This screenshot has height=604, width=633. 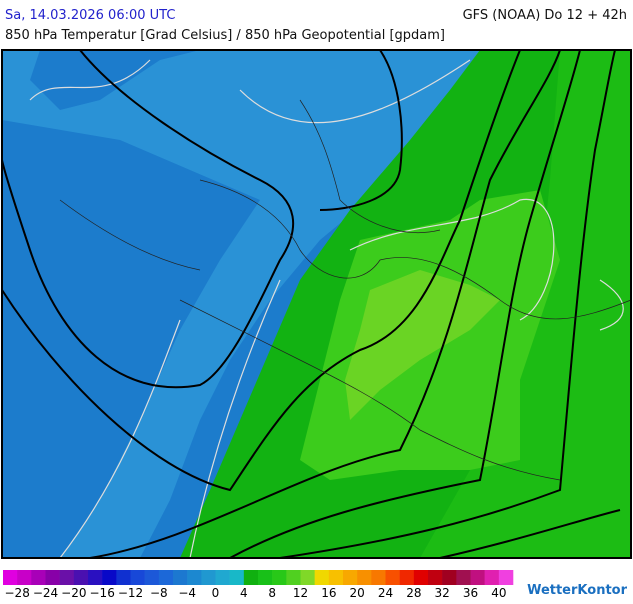 I want to click on legend-label: 4, so click(x=244, y=593).